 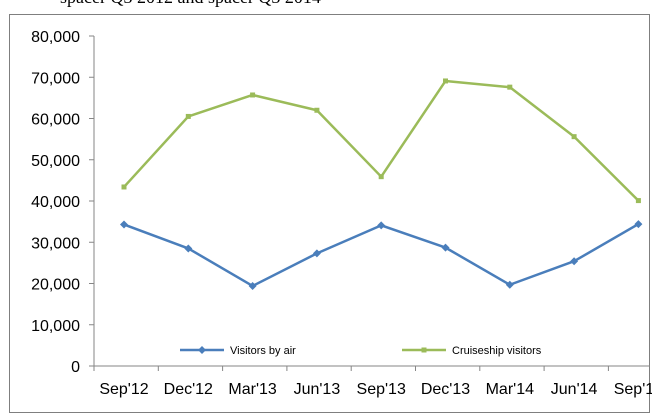 I want to click on x-tick-label: Dec'13, so click(x=445, y=389).